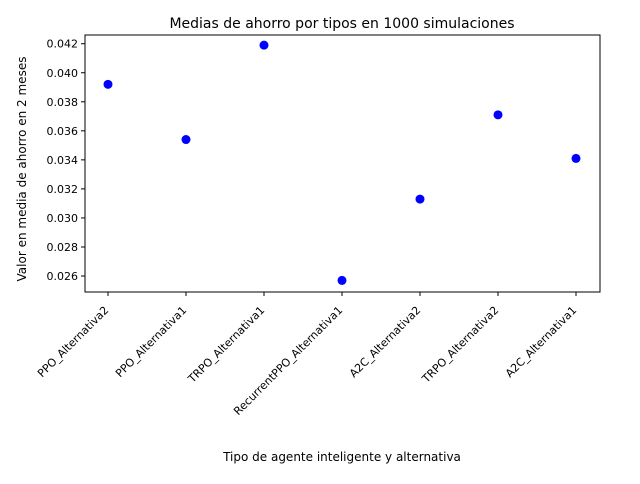 This screenshot has width=640, height=484. I want to click on y-tick-label: 0.038, so click(63, 102).